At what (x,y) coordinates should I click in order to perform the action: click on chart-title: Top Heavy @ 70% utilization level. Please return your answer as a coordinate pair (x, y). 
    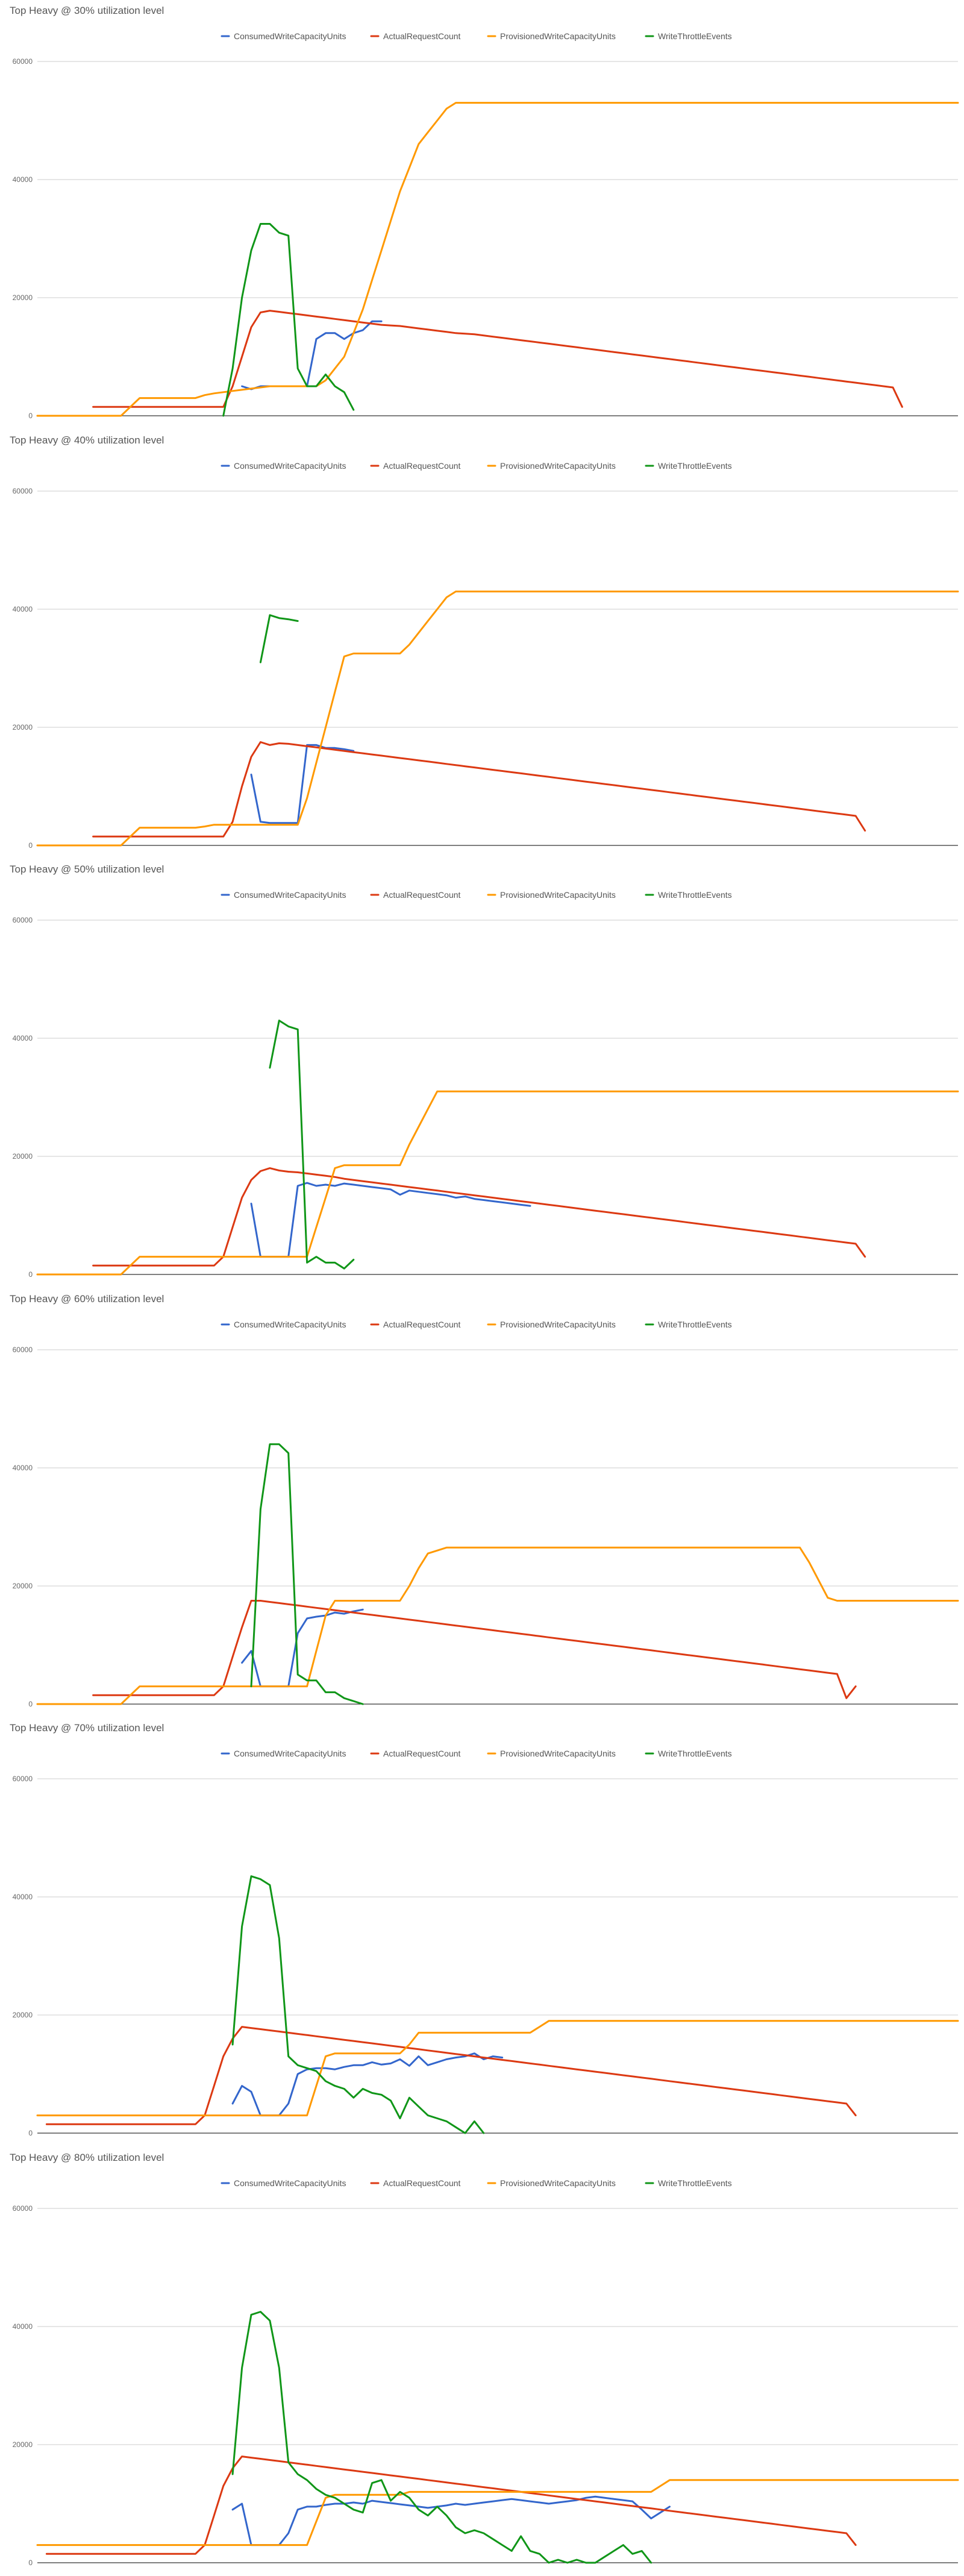
    Looking at the image, I should click on (87, 1728).